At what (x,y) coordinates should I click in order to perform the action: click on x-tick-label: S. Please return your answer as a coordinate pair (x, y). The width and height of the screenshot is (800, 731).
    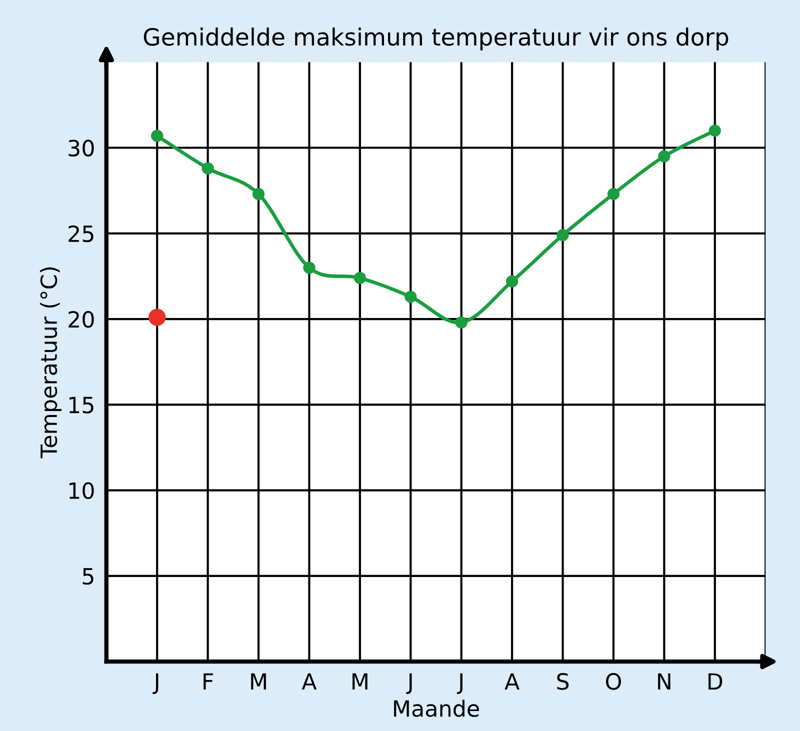
    Looking at the image, I should click on (563, 681).